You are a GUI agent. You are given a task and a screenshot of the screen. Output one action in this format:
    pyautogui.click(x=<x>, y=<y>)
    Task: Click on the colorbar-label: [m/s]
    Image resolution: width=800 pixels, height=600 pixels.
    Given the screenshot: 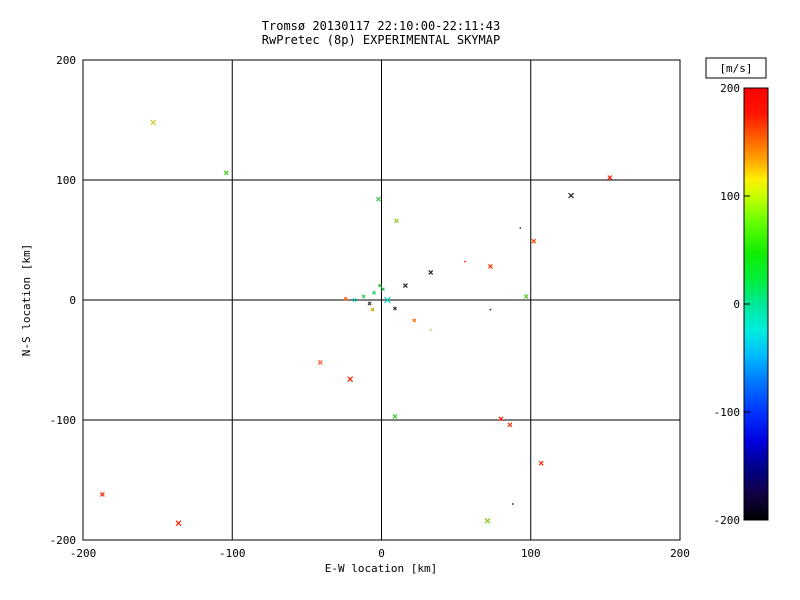 What is the action you would take?
    pyautogui.click(x=735, y=68)
    